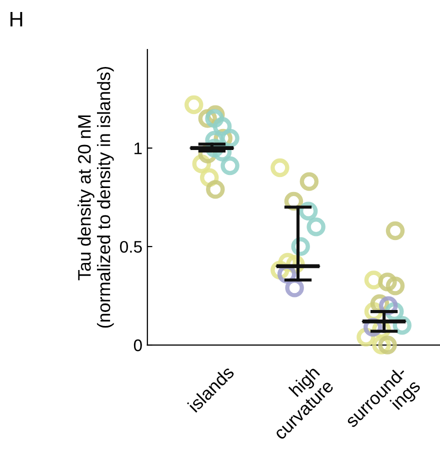 This screenshot has width=440, height=451. What do you see at coordinates (138, 345) in the screenshot?
I see `y-tick-label: 0` at bounding box center [138, 345].